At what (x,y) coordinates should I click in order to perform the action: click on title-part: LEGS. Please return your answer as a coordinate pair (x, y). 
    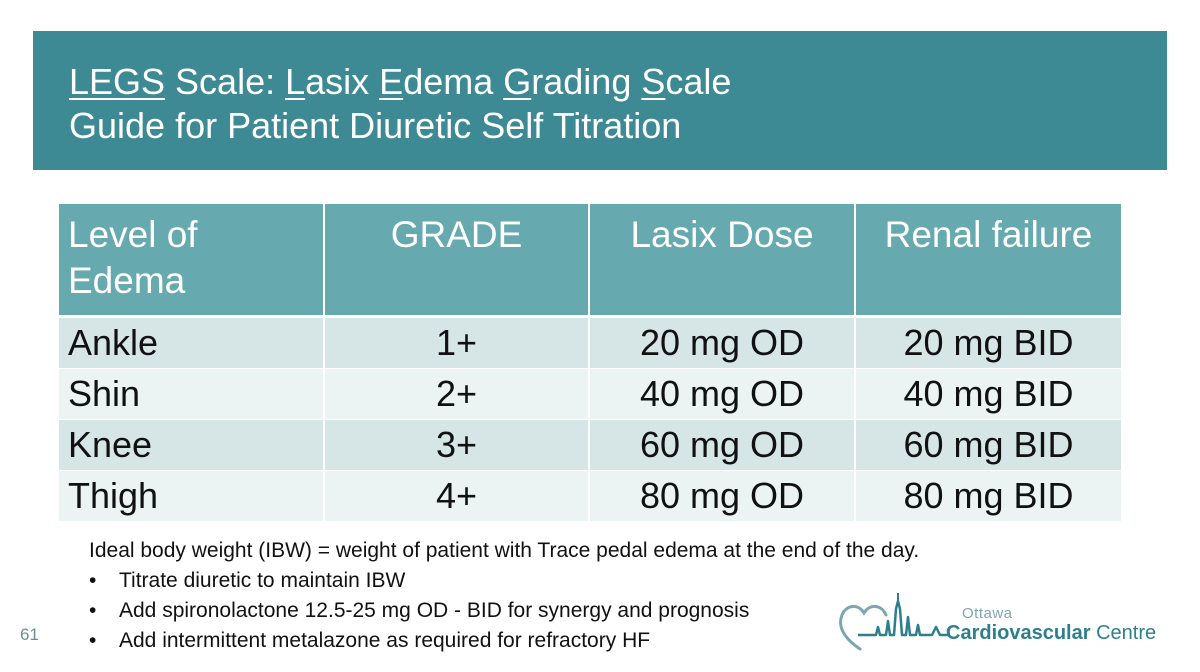
    Looking at the image, I should click on (117, 81).